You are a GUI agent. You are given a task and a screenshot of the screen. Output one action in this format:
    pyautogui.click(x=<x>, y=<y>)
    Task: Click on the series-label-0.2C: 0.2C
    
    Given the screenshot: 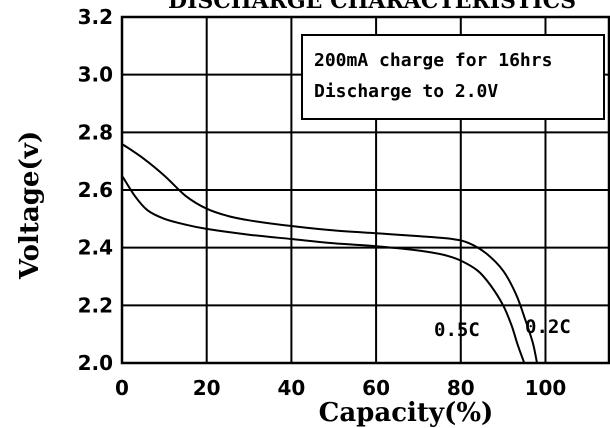 What is the action you would take?
    pyautogui.click(x=548, y=327)
    